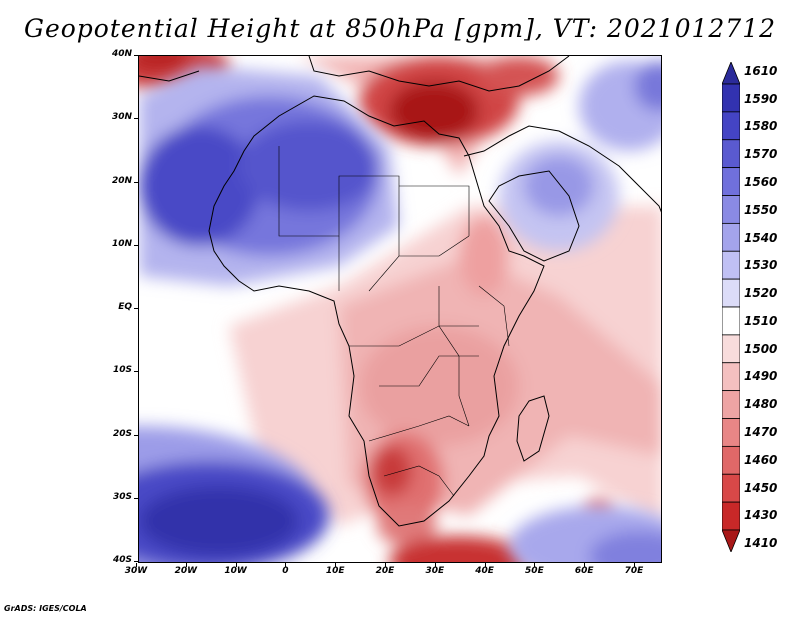 Image resolution: width=800 pixels, height=618 pixels. Describe the element at coordinates (439, 74) in the screenshot. I see `europe-coast` at that location.